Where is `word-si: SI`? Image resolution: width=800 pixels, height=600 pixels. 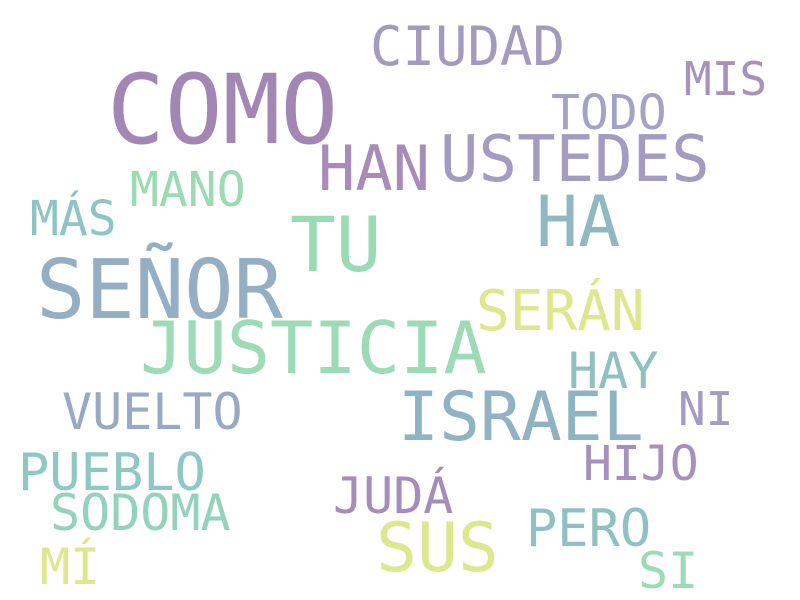
word-si: SI is located at coordinates (668, 571).